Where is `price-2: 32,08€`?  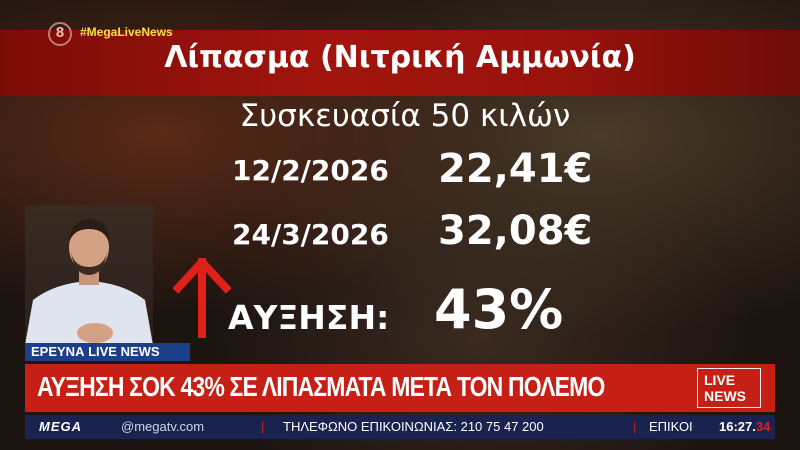
price-2: 32,08€ is located at coordinates (515, 231).